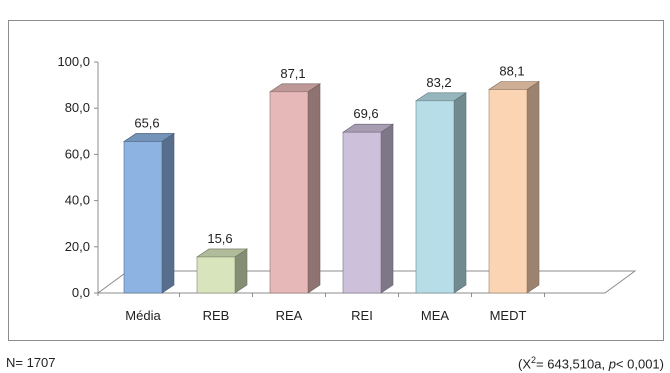 This screenshot has height=373, width=670. Describe the element at coordinates (143, 217) in the screenshot. I see `bar-m-dia` at that location.